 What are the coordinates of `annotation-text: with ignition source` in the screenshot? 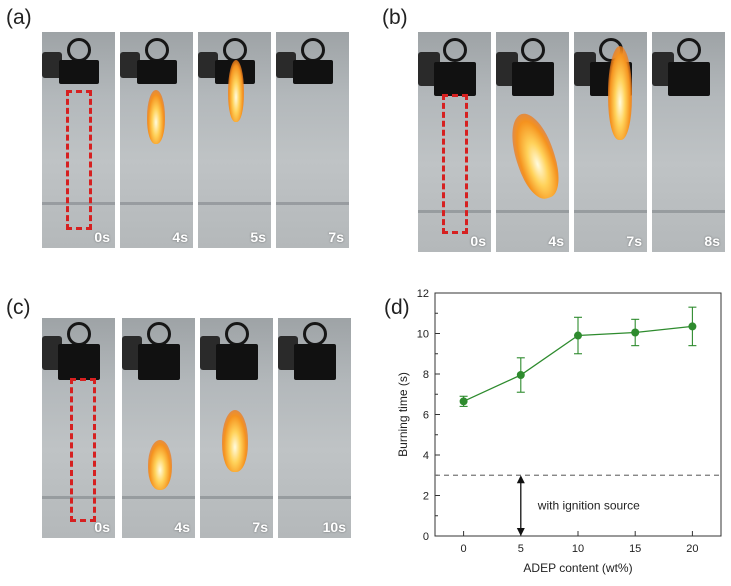 It's located at (588, 506).